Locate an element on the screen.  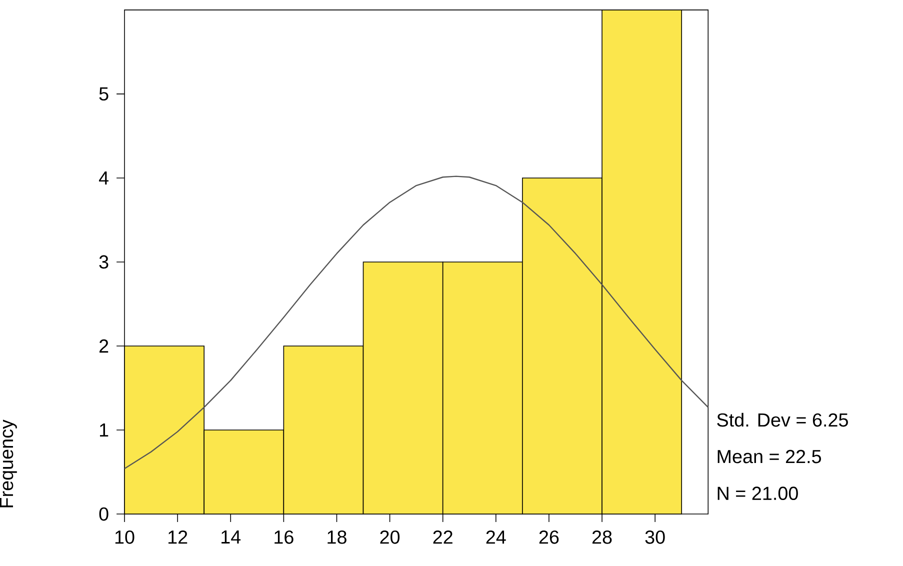
x-tick-label: 12 is located at coordinates (178, 537).